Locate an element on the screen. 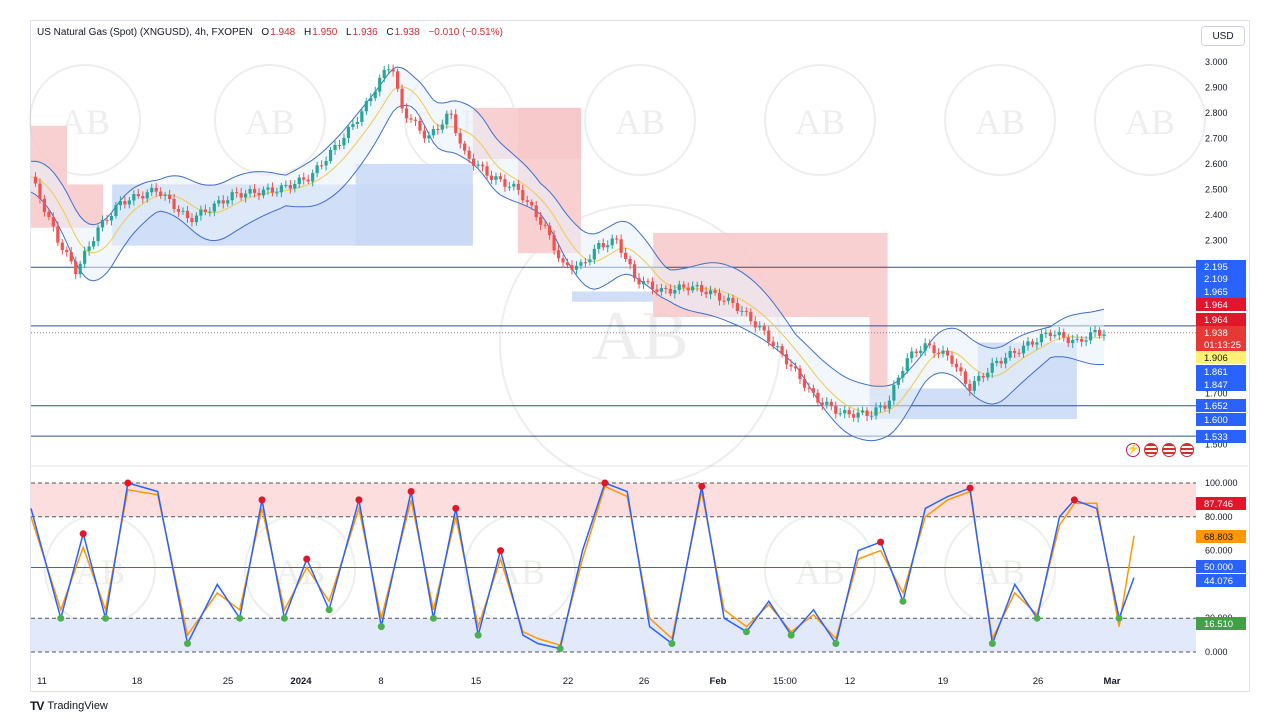 The height and width of the screenshot is (720, 1280). lightning-icon: ⚡ is located at coordinates (1133, 450).